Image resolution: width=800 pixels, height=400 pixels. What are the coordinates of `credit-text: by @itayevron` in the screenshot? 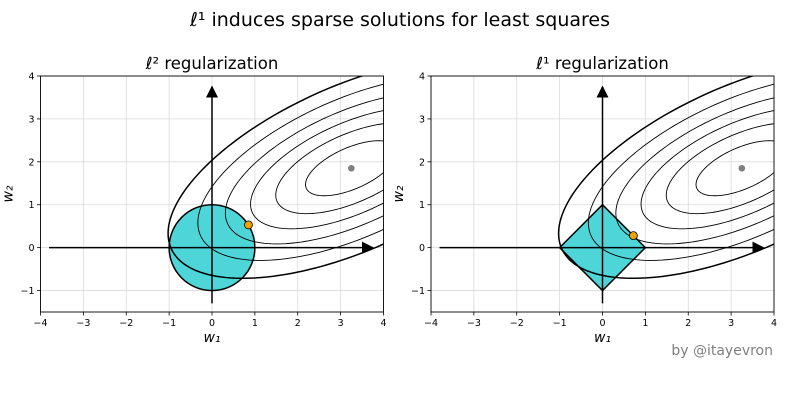 It's located at (722, 351).